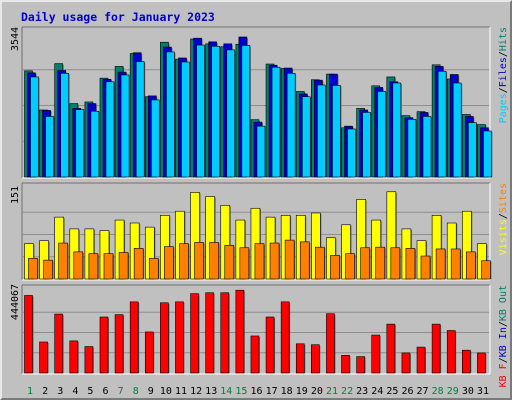 This screenshot has width=512, height=402. What do you see at coordinates (106, 391) in the screenshot?
I see `day-label-6: 6` at bounding box center [106, 391].